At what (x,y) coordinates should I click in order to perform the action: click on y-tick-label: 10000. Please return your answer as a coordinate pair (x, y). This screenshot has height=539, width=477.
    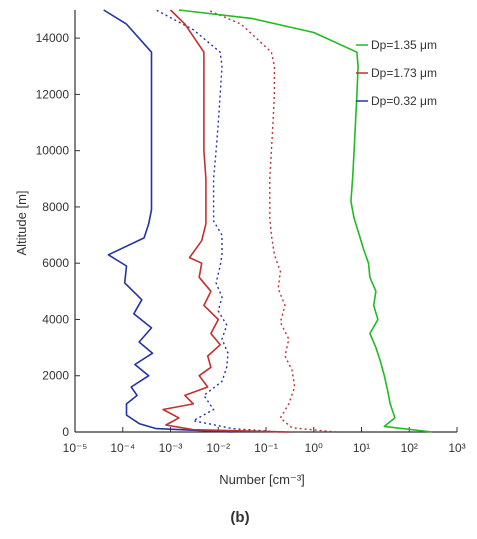
    Looking at the image, I should click on (53, 151).